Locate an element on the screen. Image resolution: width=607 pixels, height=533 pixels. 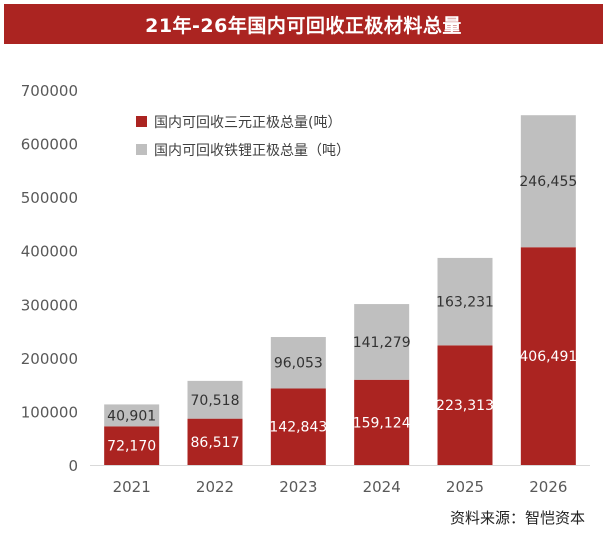
legend-label: 国内可回收铁锂正极总量（吨） is located at coordinates (252, 151).